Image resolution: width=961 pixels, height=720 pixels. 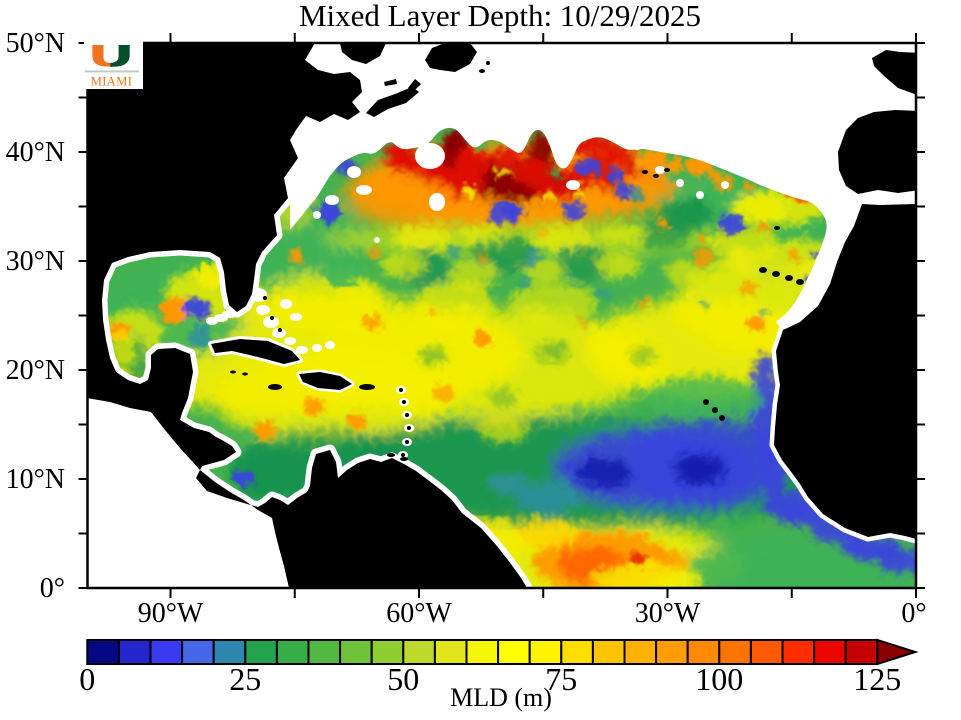 What do you see at coordinates (87, 679) in the screenshot?
I see `svg-text: 0` at bounding box center [87, 679].